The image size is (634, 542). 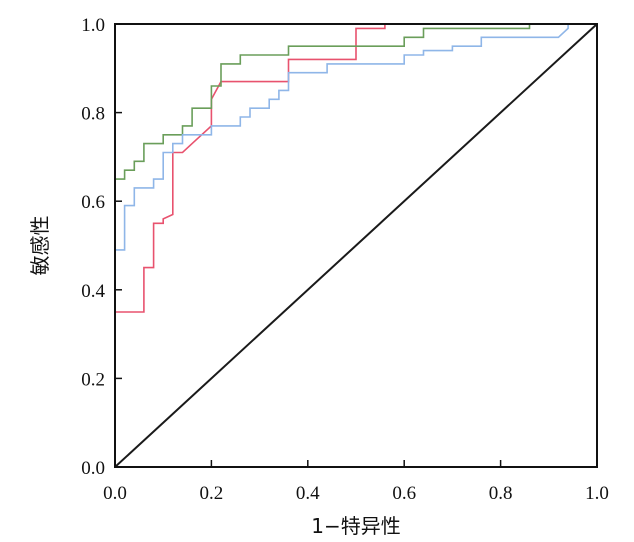 What do you see at coordinates (356, 482) in the screenshot?
I see `x-axis-ticks: 0.0 0.2 0.4 0.6 0.8 1.0` at bounding box center [356, 482].